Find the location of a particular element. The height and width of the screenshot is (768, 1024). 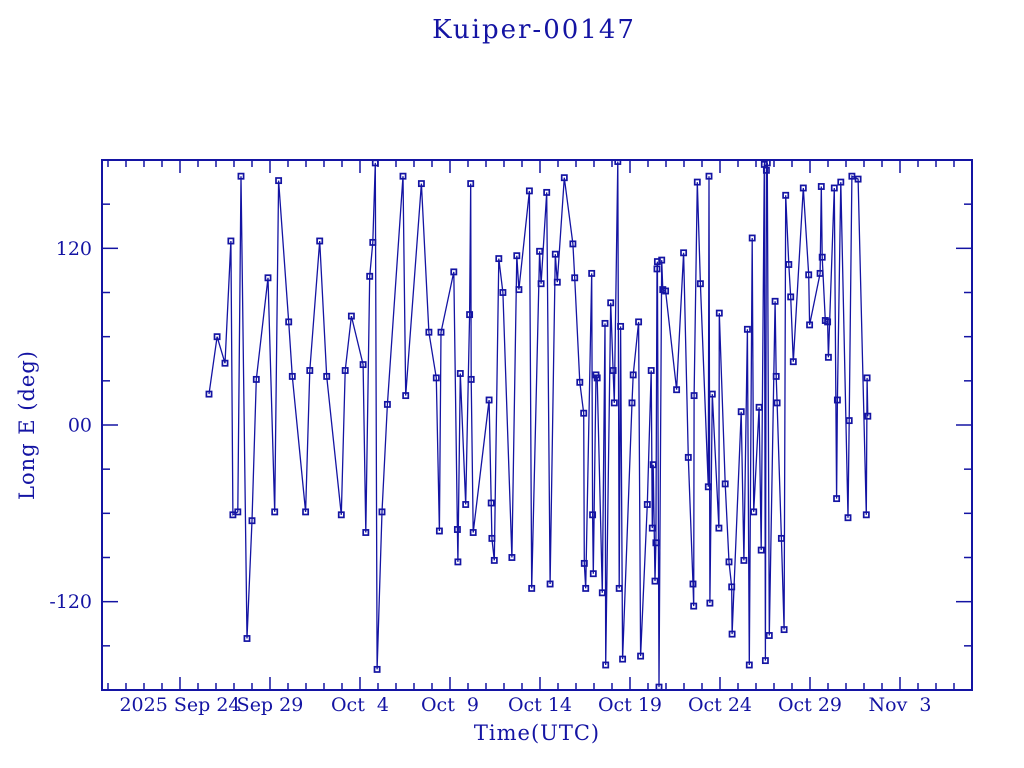

chart-title: Kuiper-00147 is located at coordinates (534, 30).